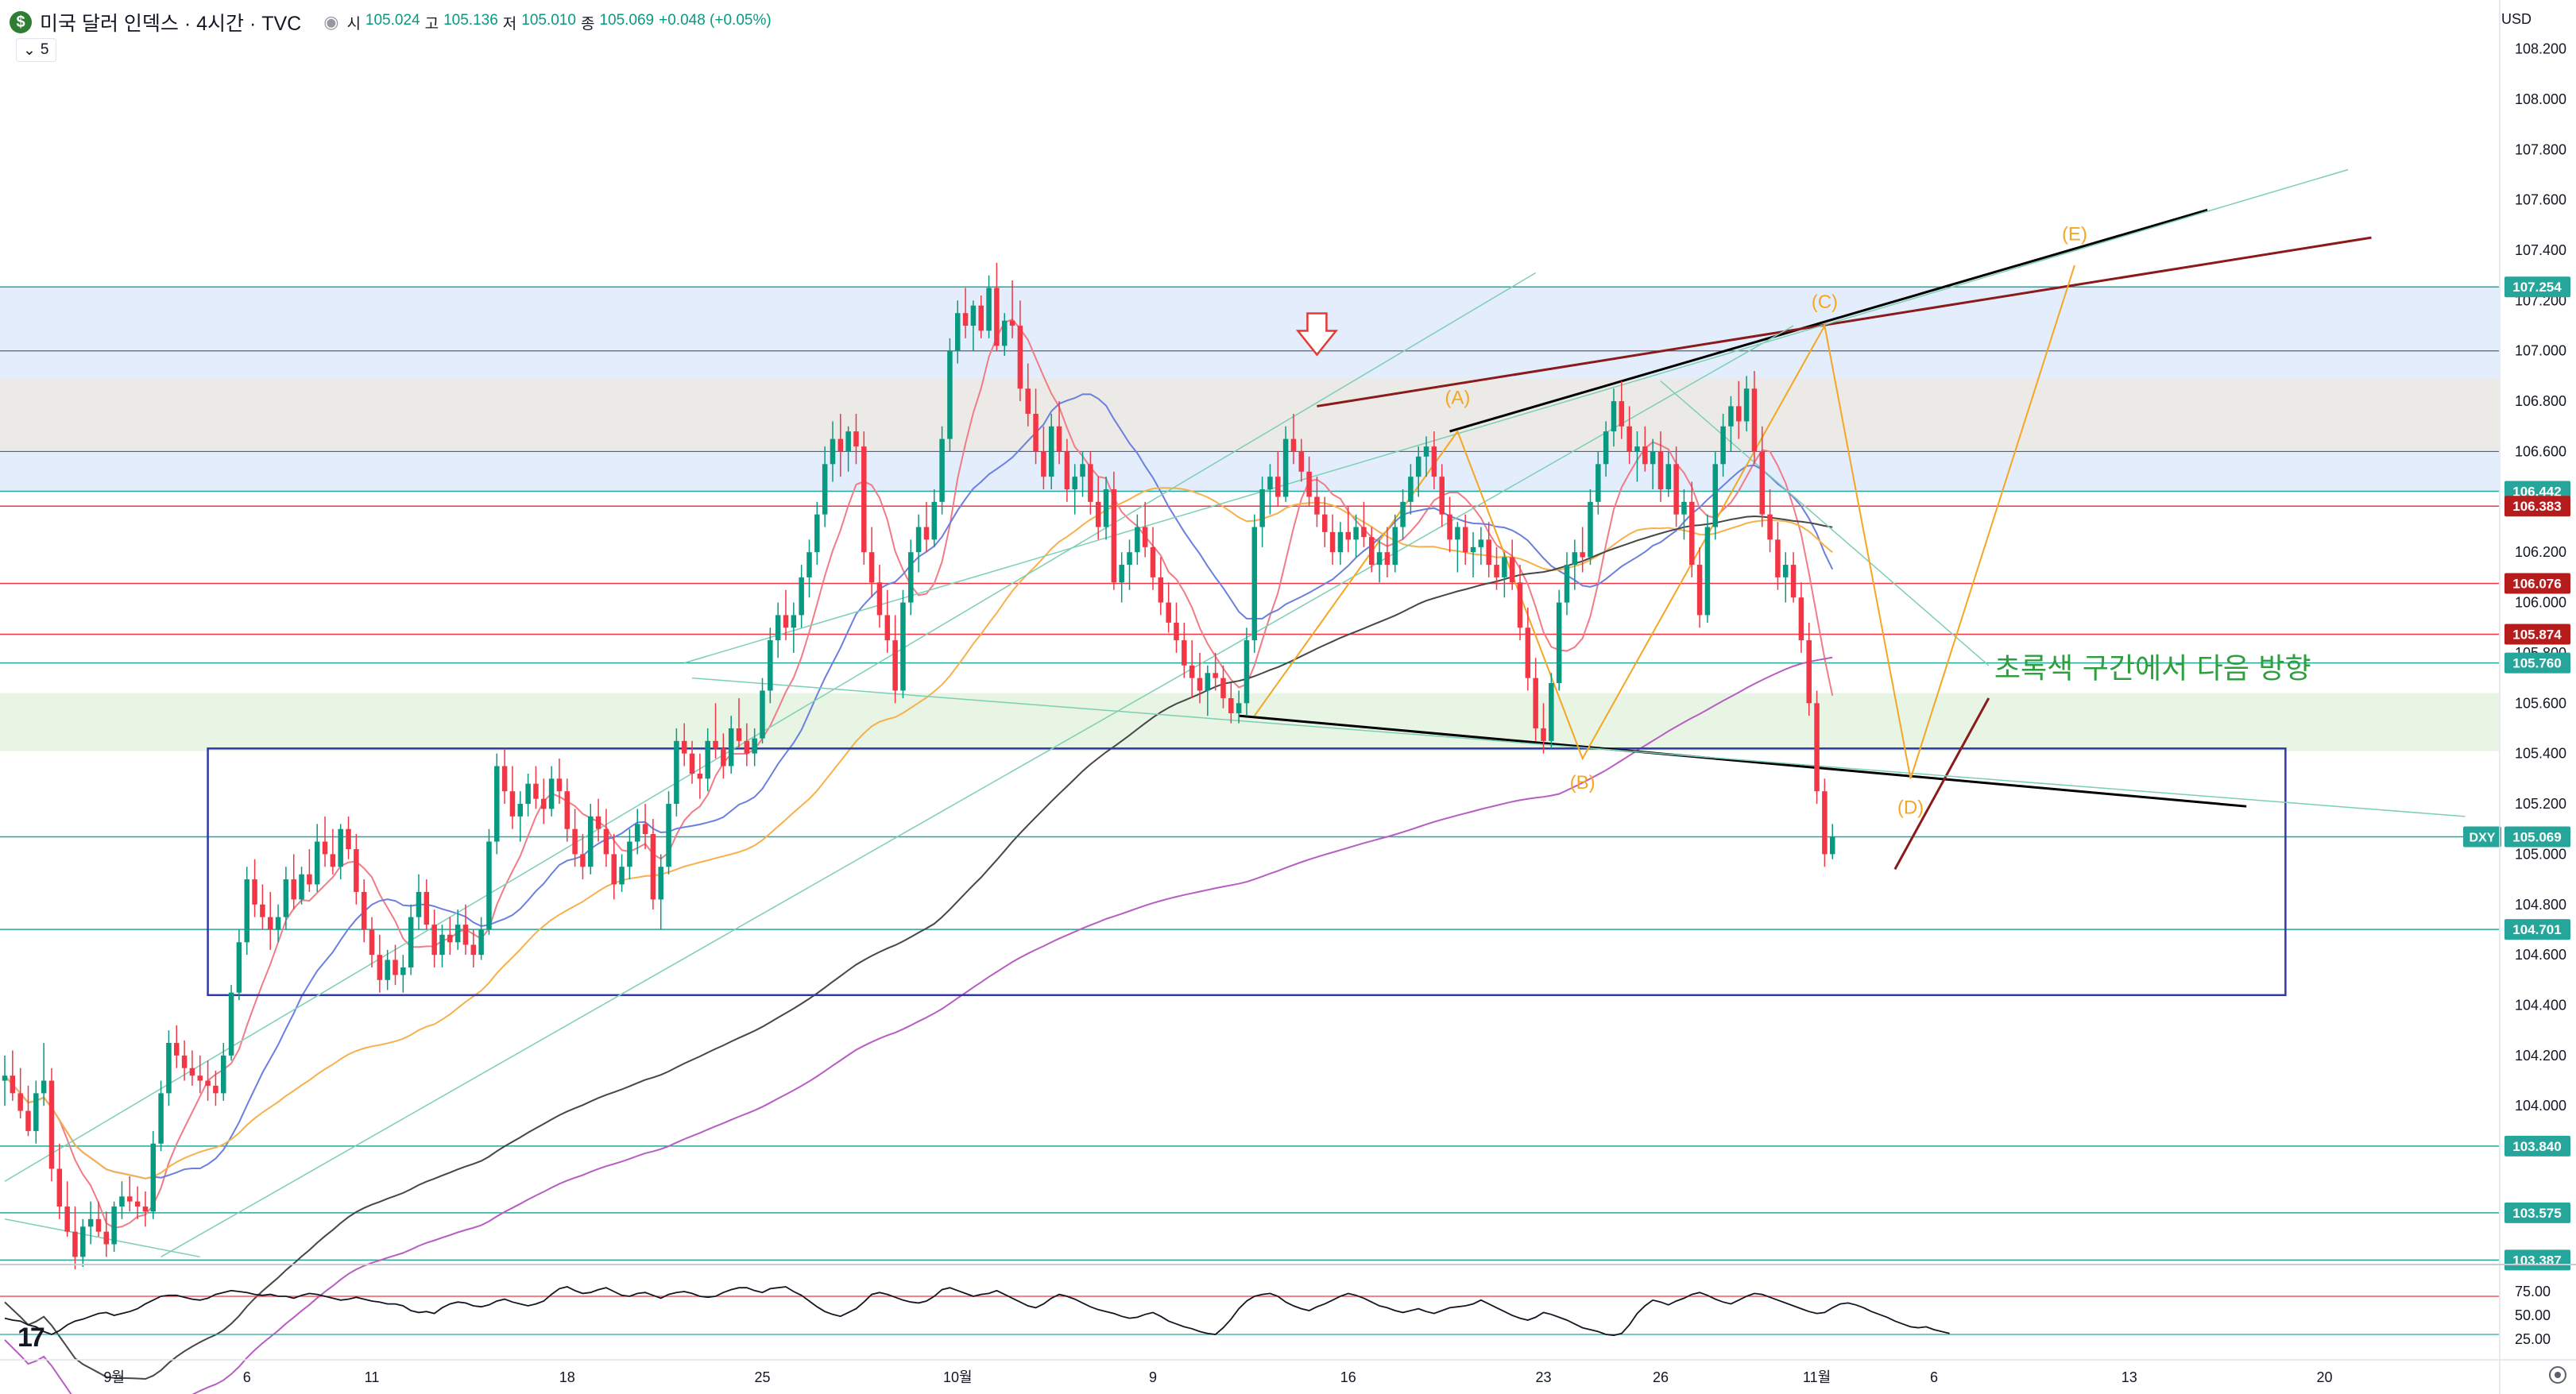 The height and width of the screenshot is (1394, 2576). I want to click on gear-icon, so click(2557, 1375).